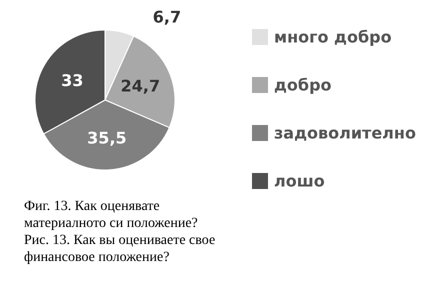  I want to click on data-label: 35,5, so click(107, 138).